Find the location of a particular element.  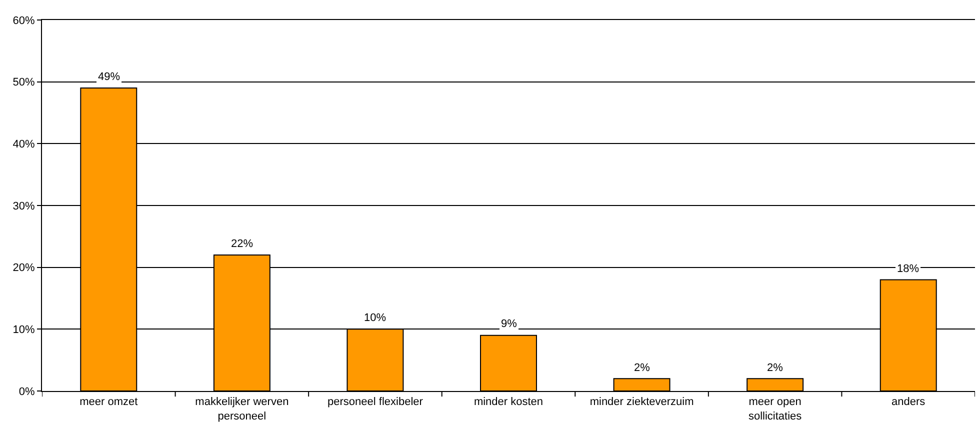

y-tick-label: 20% is located at coordinates (24, 268).